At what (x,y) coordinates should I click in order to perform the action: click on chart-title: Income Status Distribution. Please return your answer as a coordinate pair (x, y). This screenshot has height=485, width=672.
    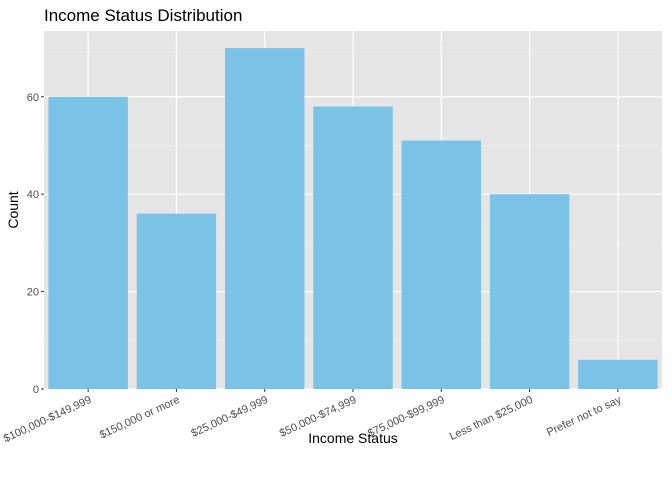
    Looking at the image, I should click on (143, 15).